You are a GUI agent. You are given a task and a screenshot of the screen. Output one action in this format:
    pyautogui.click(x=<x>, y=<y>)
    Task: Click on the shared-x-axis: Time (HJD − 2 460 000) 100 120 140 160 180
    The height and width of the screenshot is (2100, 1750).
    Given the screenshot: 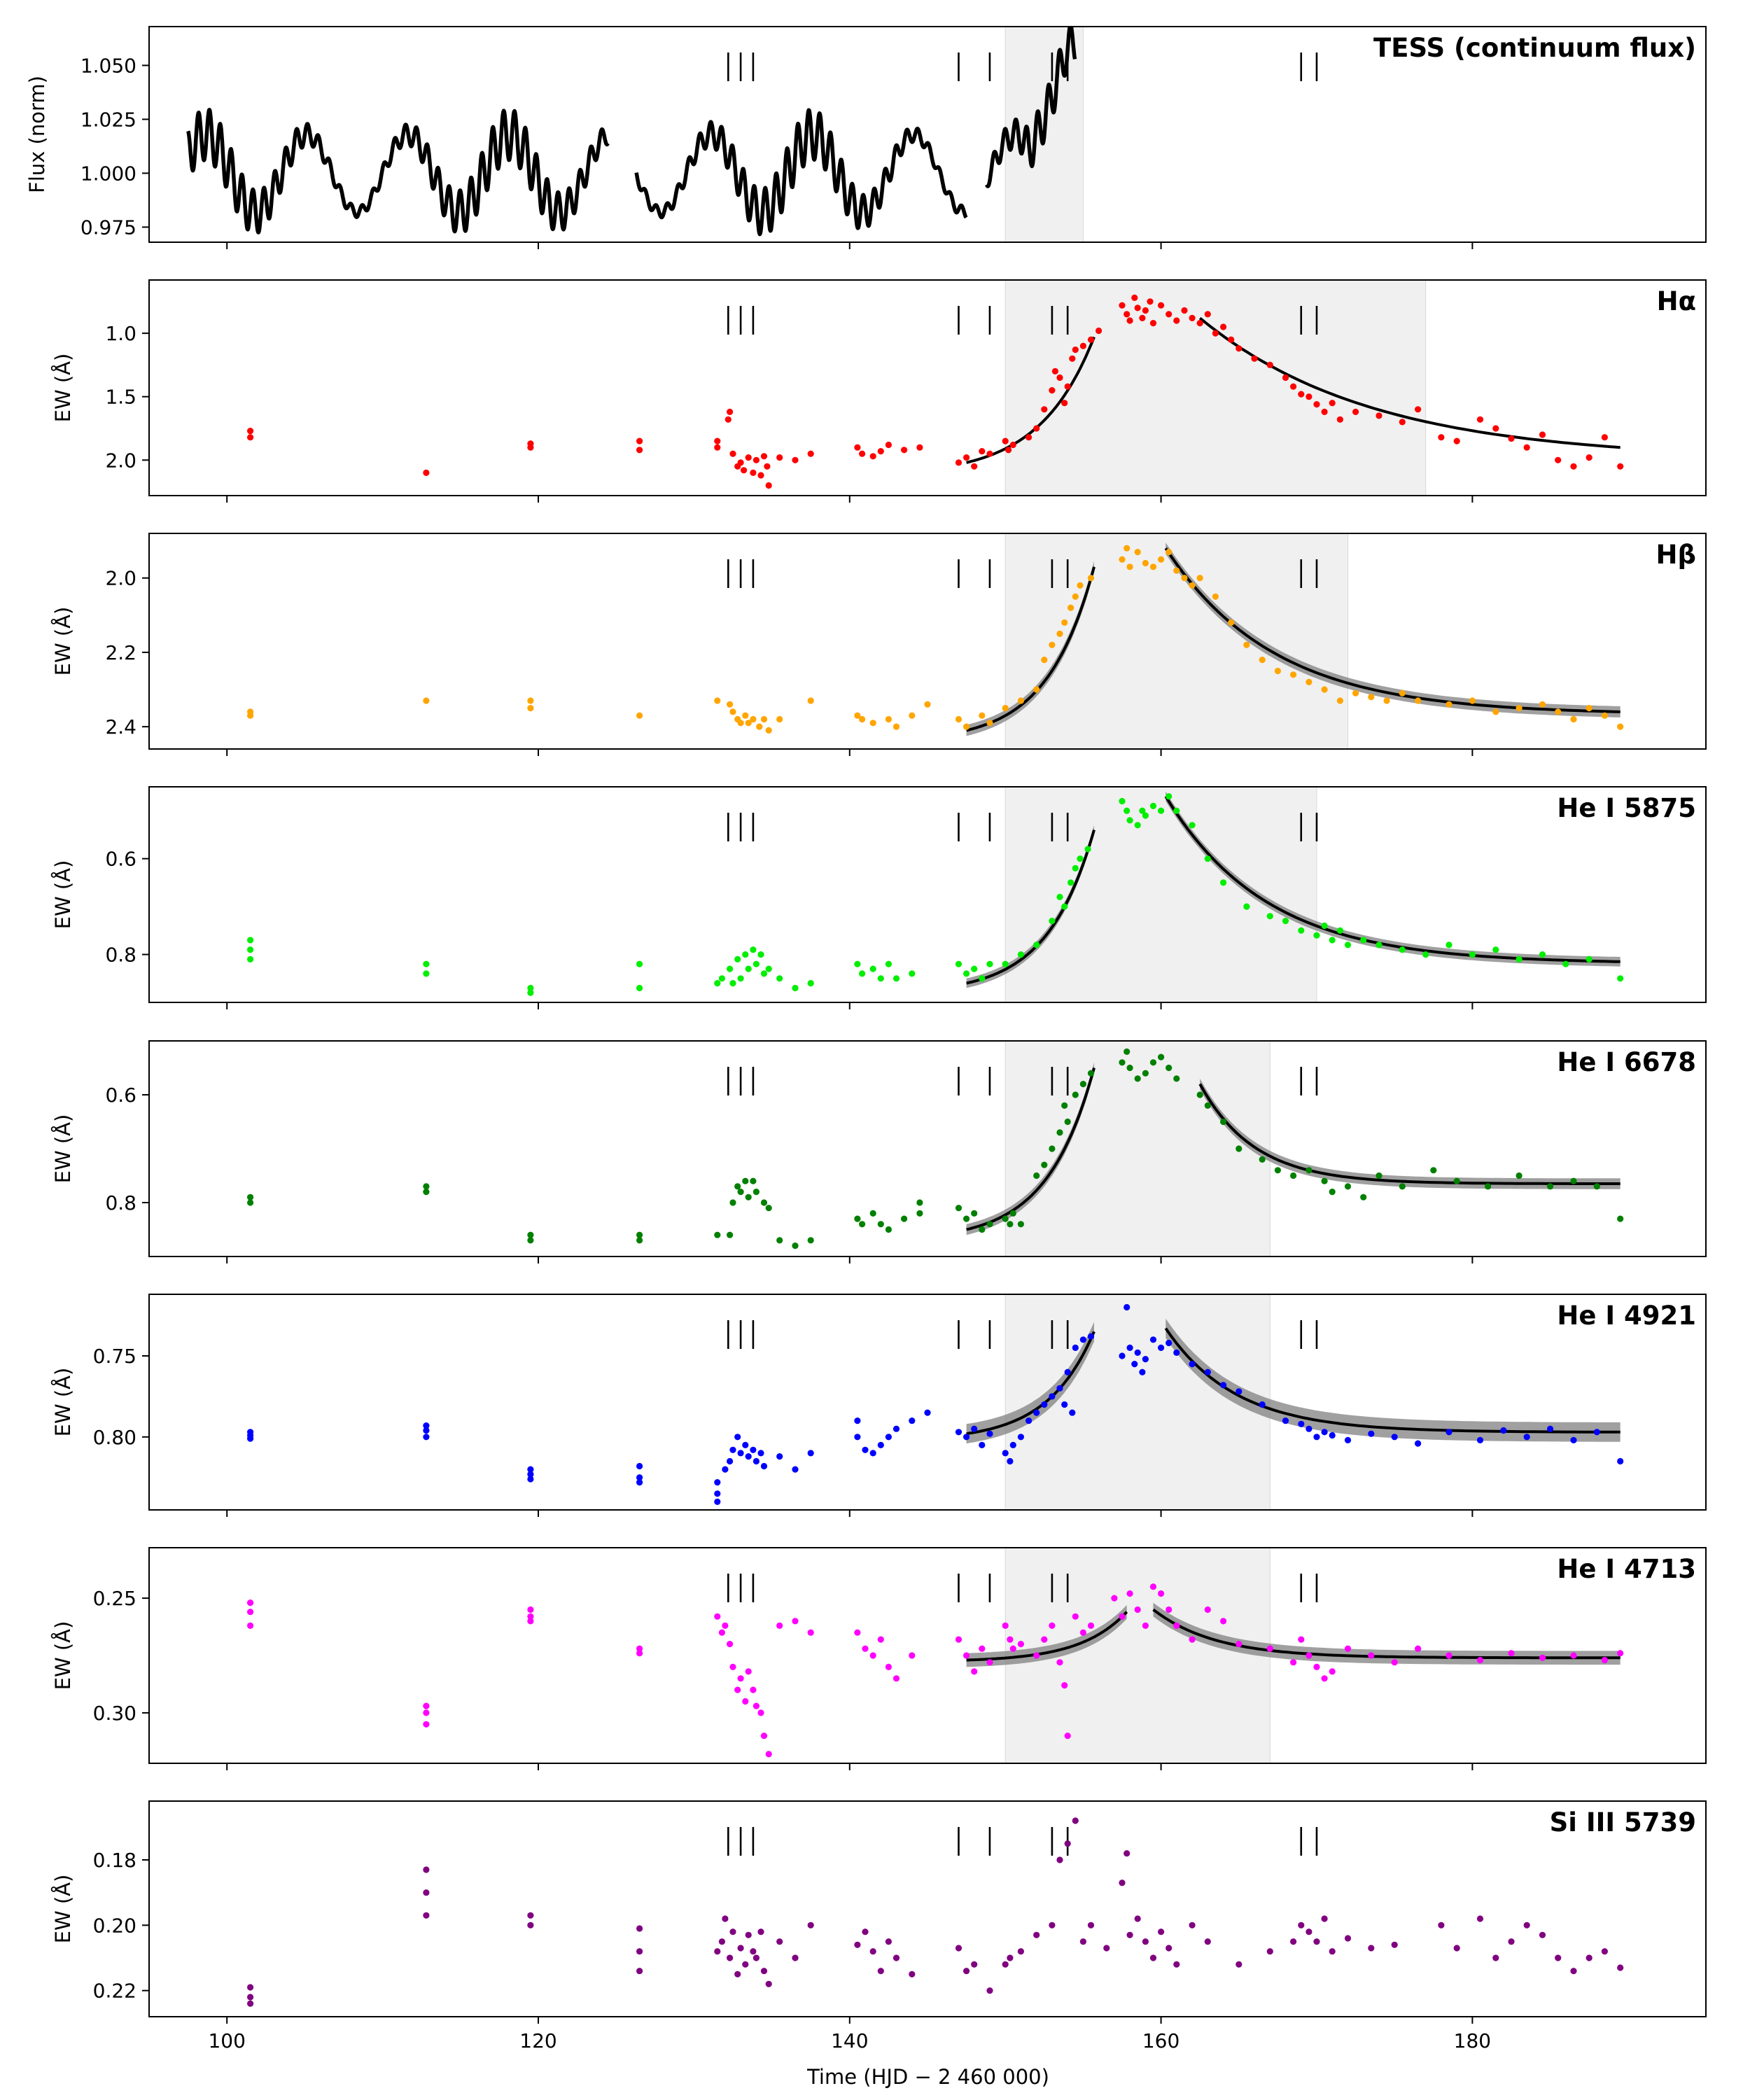 What is the action you would take?
    pyautogui.click(x=849, y=2059)
    